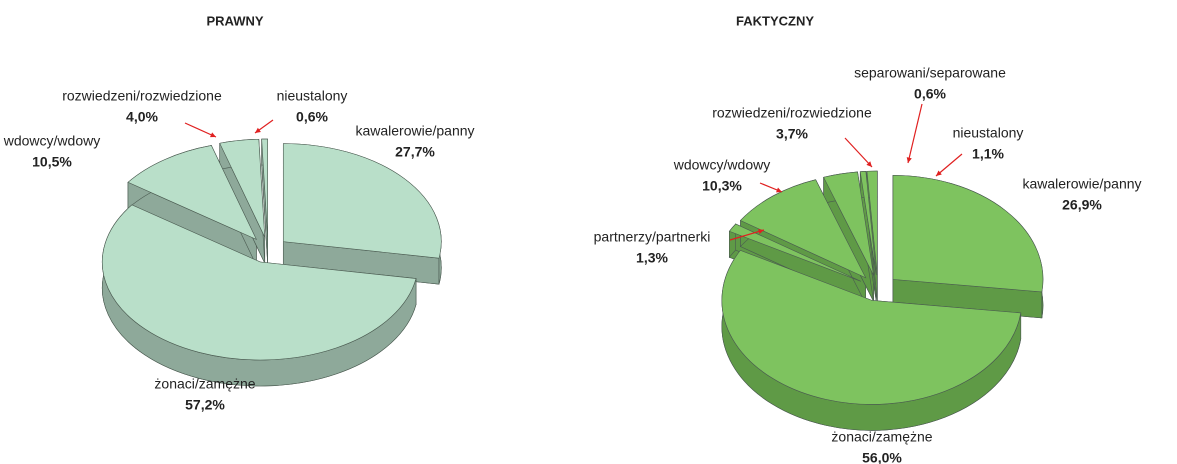 The image size is (1177, 464). What do you see at coordinates (988, 154) in the screenshot?
I see `slice-value-label: 1,1%` at bounding box center [988, 154].